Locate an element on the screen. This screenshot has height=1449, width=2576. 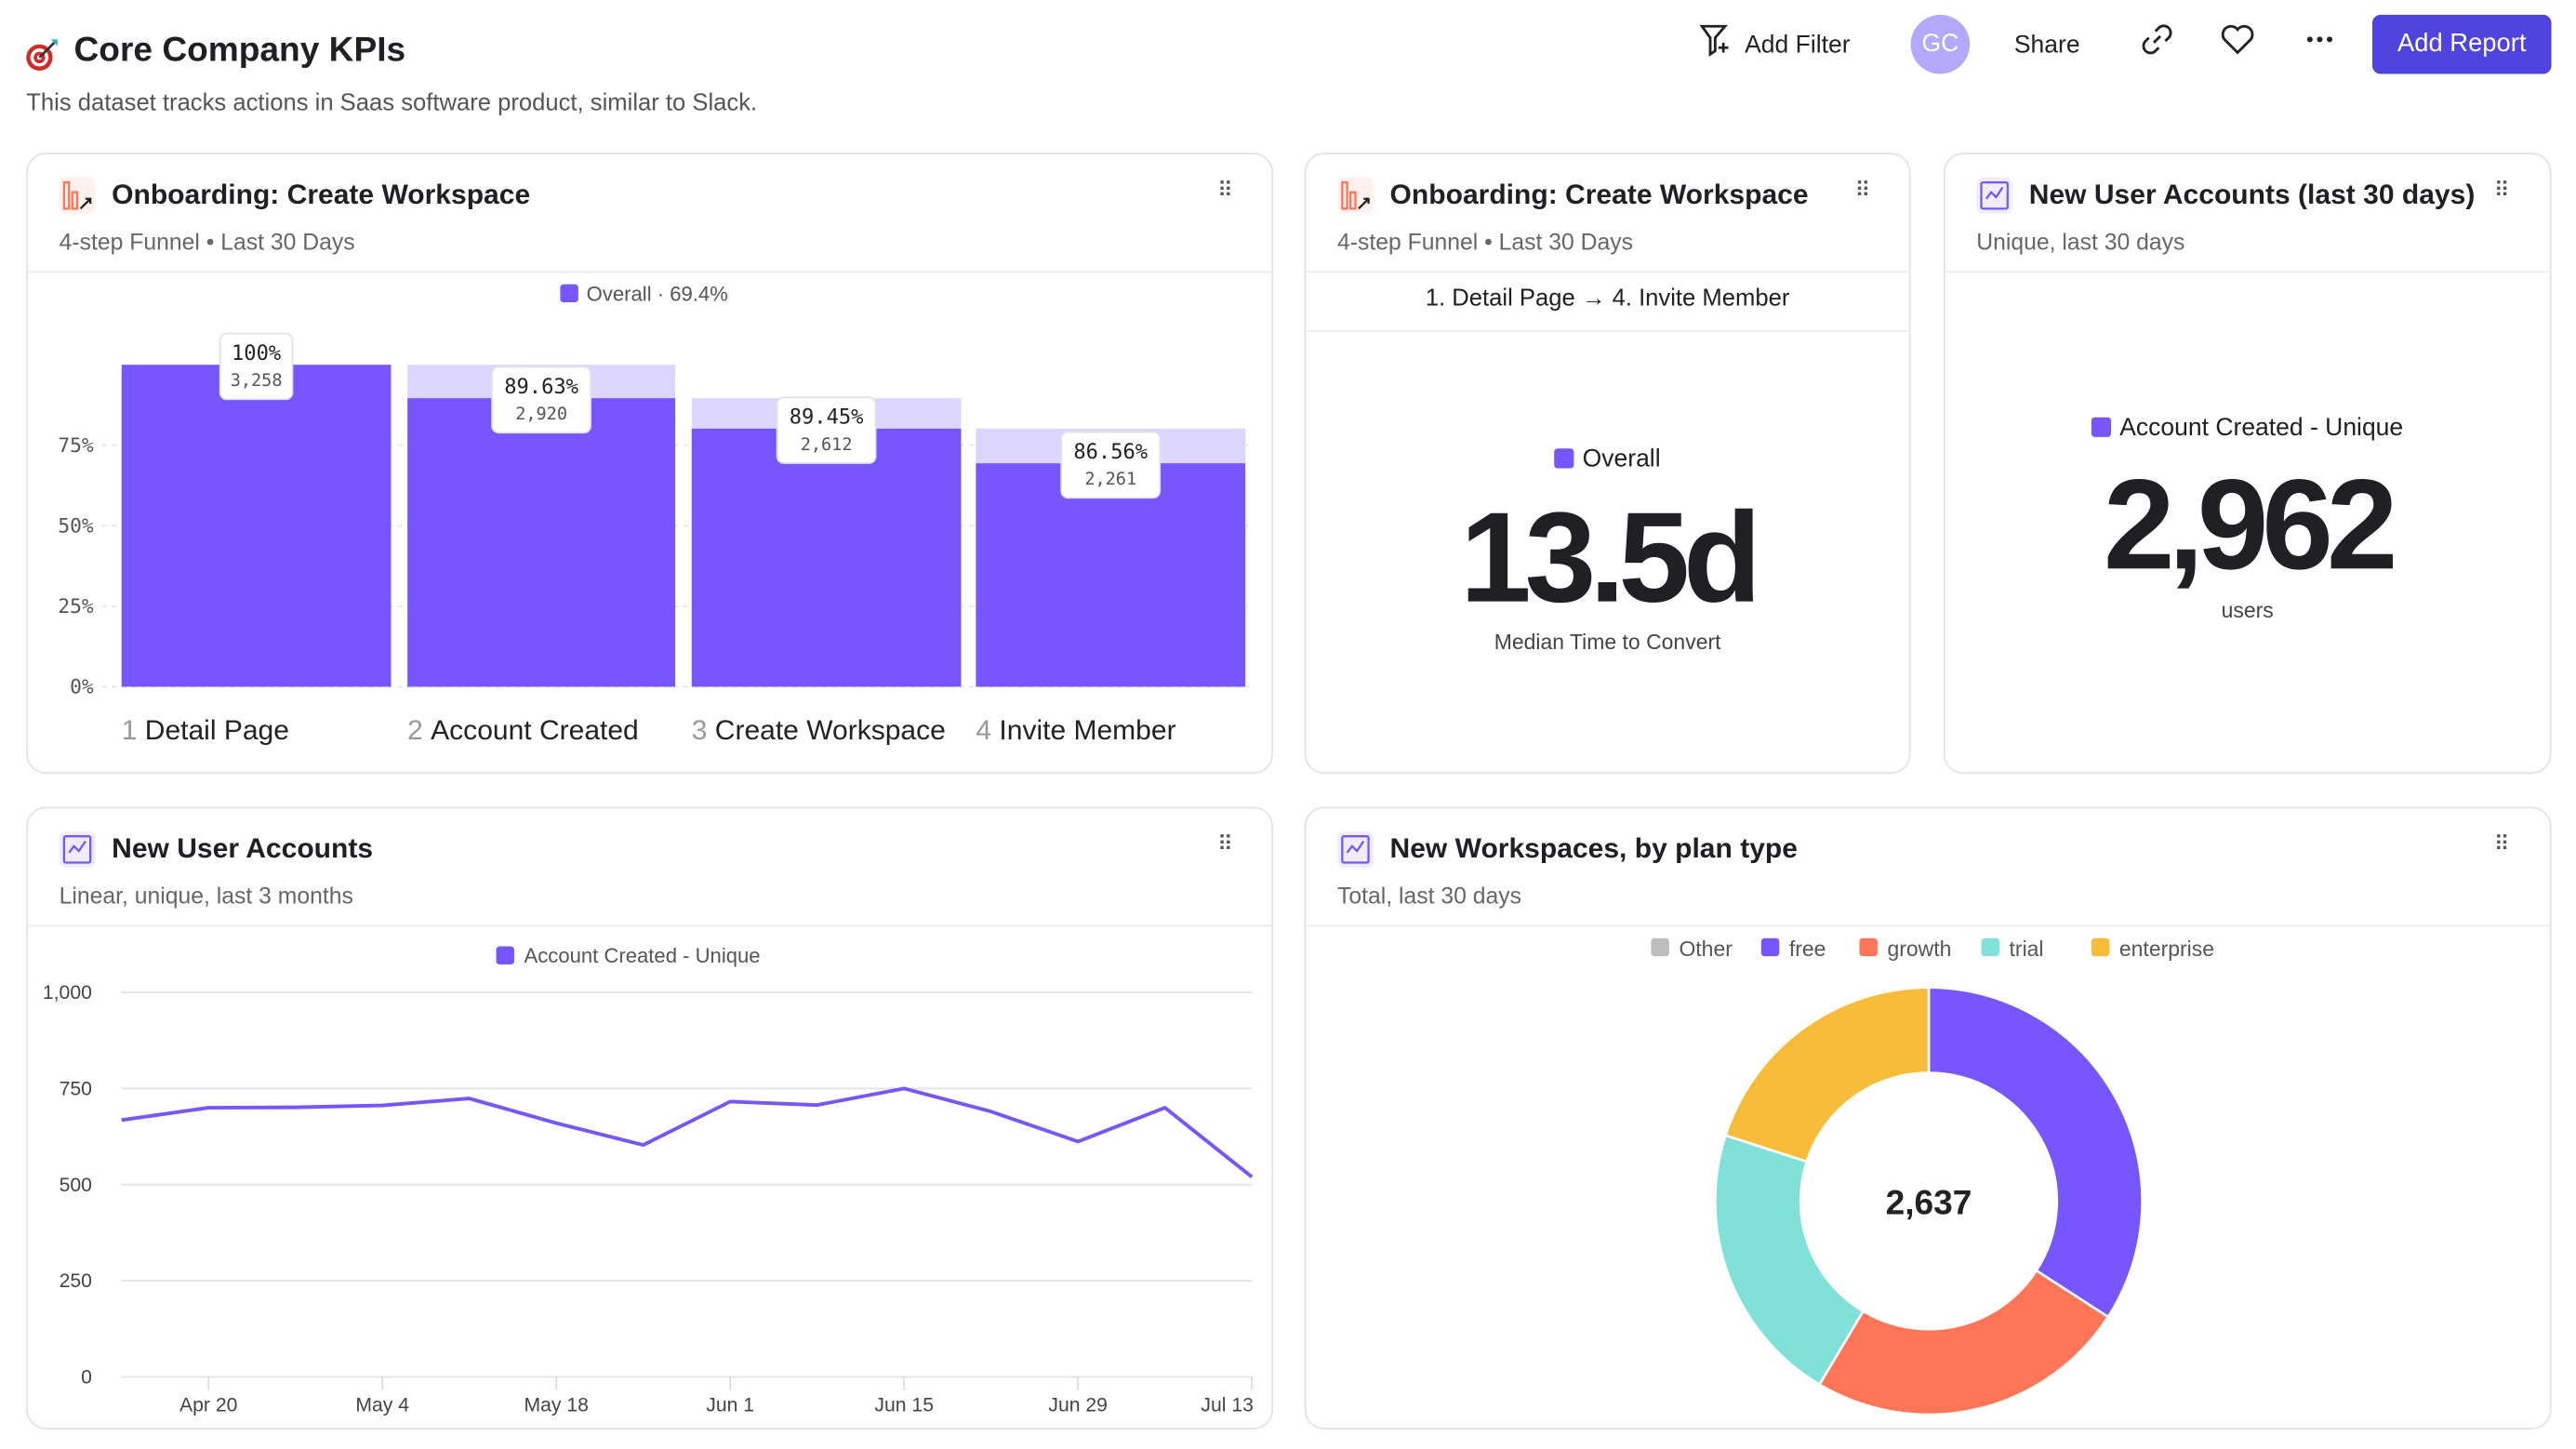
target-icon is located at coordinates (42, 54).